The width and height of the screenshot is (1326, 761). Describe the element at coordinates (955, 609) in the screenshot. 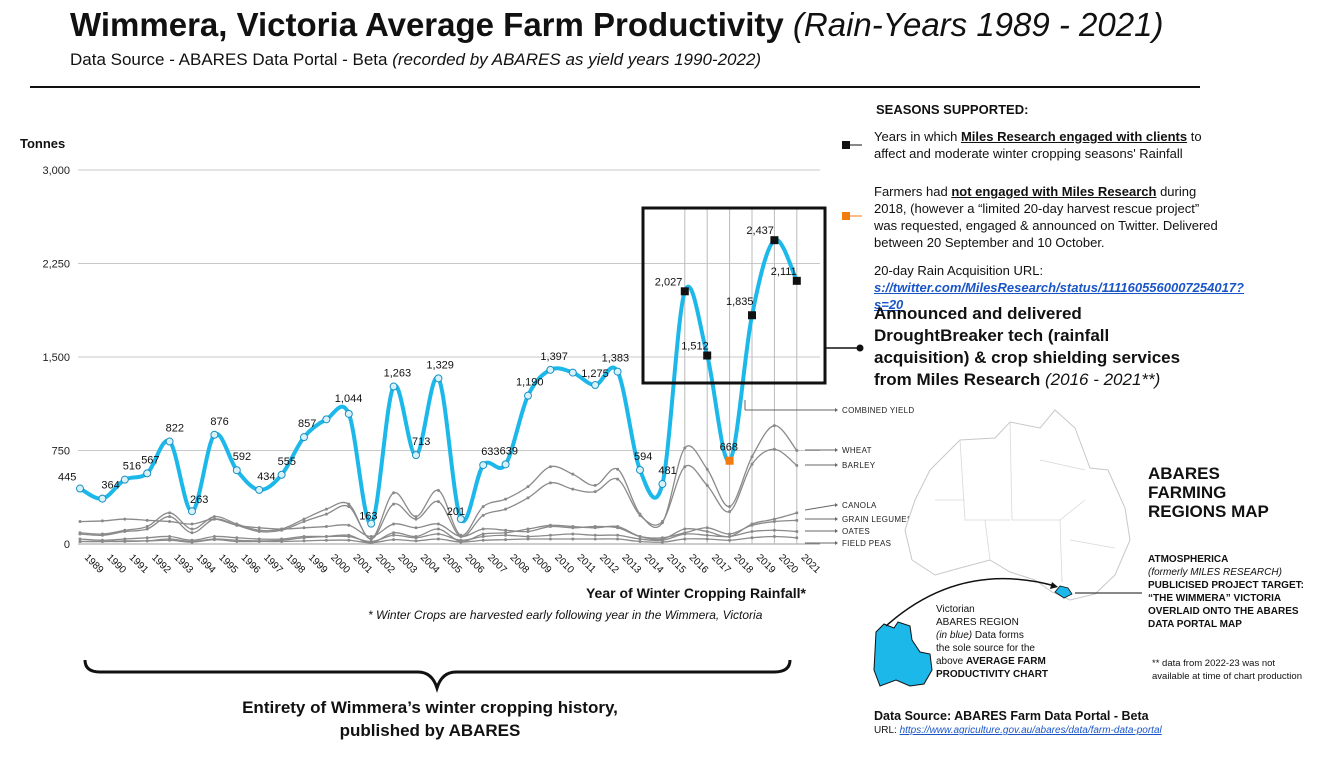

I see `vic-line: Victorian` at that location.